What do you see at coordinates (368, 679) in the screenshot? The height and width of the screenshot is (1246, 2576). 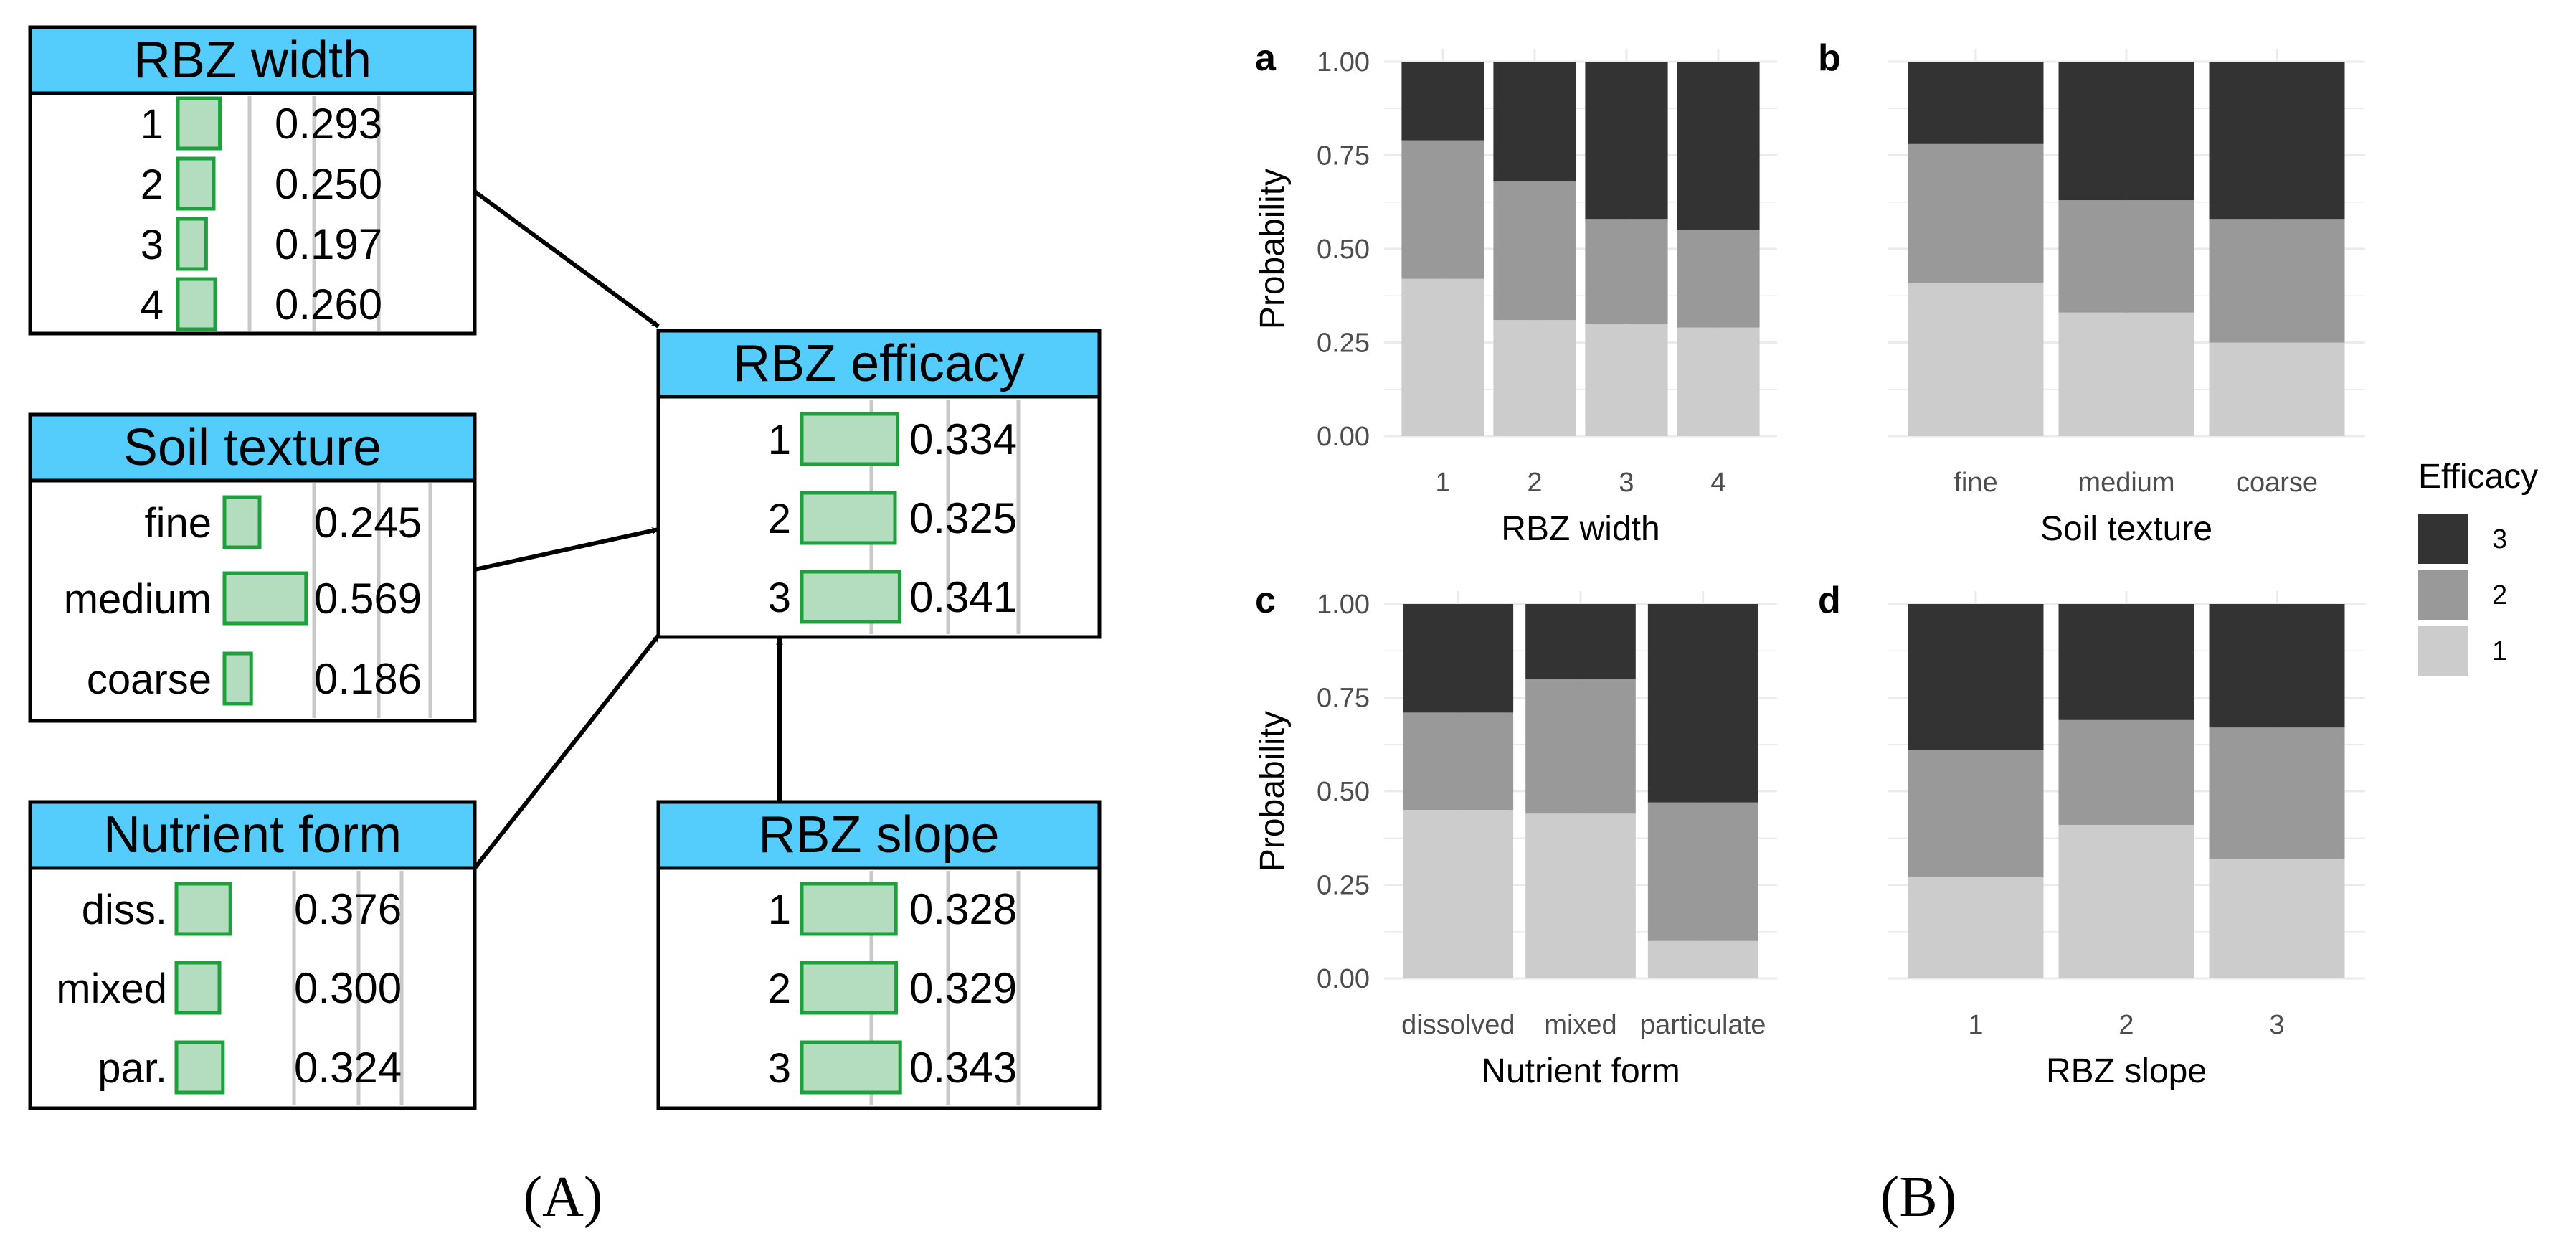 I see `state-probability: 0.186` at bounding box center [368, 679].